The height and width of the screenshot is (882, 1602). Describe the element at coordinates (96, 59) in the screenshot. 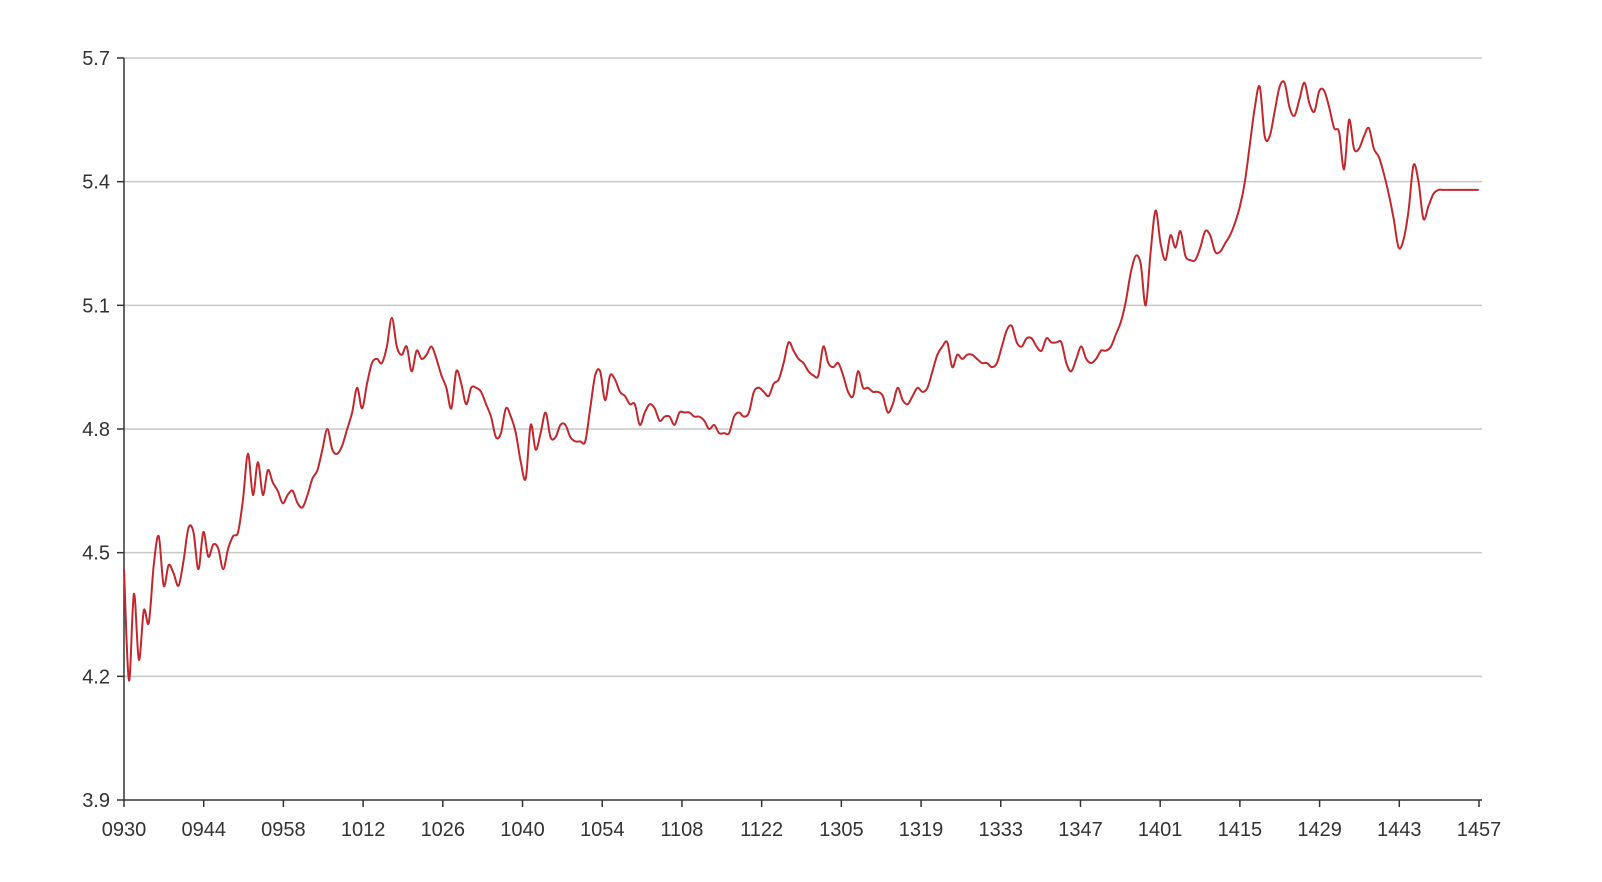

I see `y-tick-label: 5.7` at that location.